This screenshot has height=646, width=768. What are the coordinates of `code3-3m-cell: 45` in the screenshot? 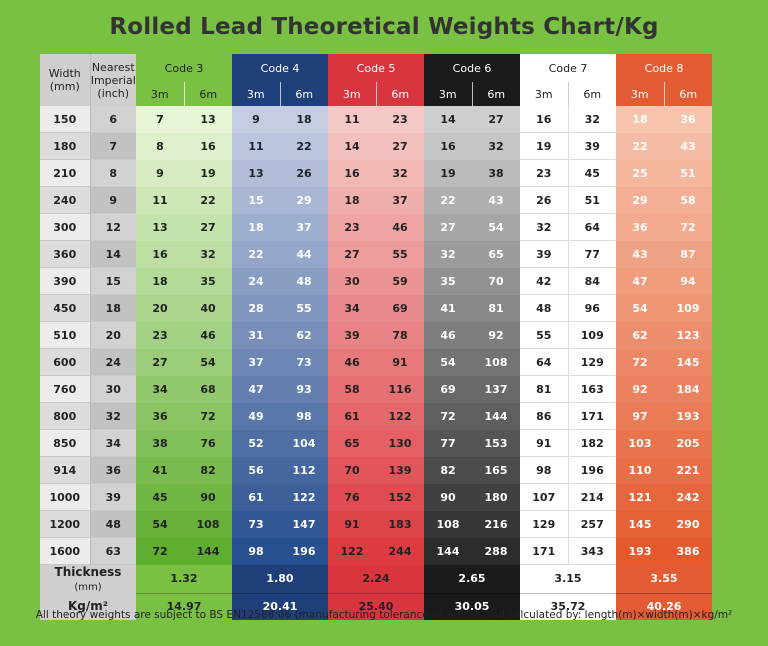 It's located at (160, 497).